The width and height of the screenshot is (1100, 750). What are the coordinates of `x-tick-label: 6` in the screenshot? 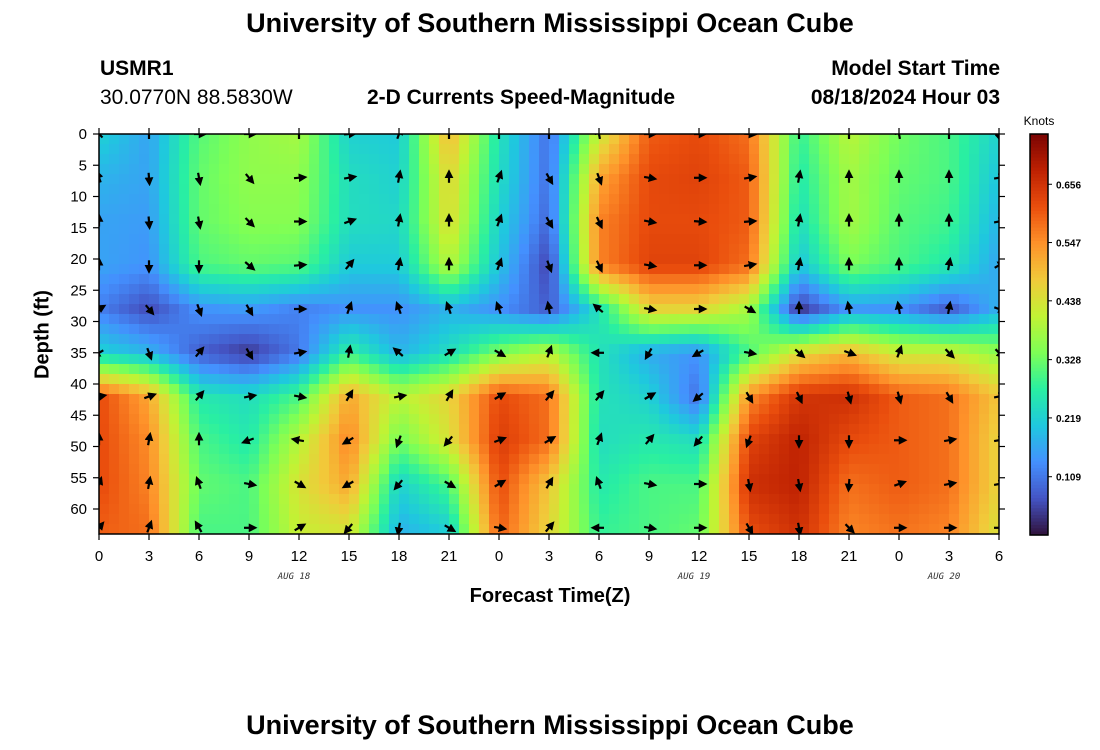 It's located at (599, 556).